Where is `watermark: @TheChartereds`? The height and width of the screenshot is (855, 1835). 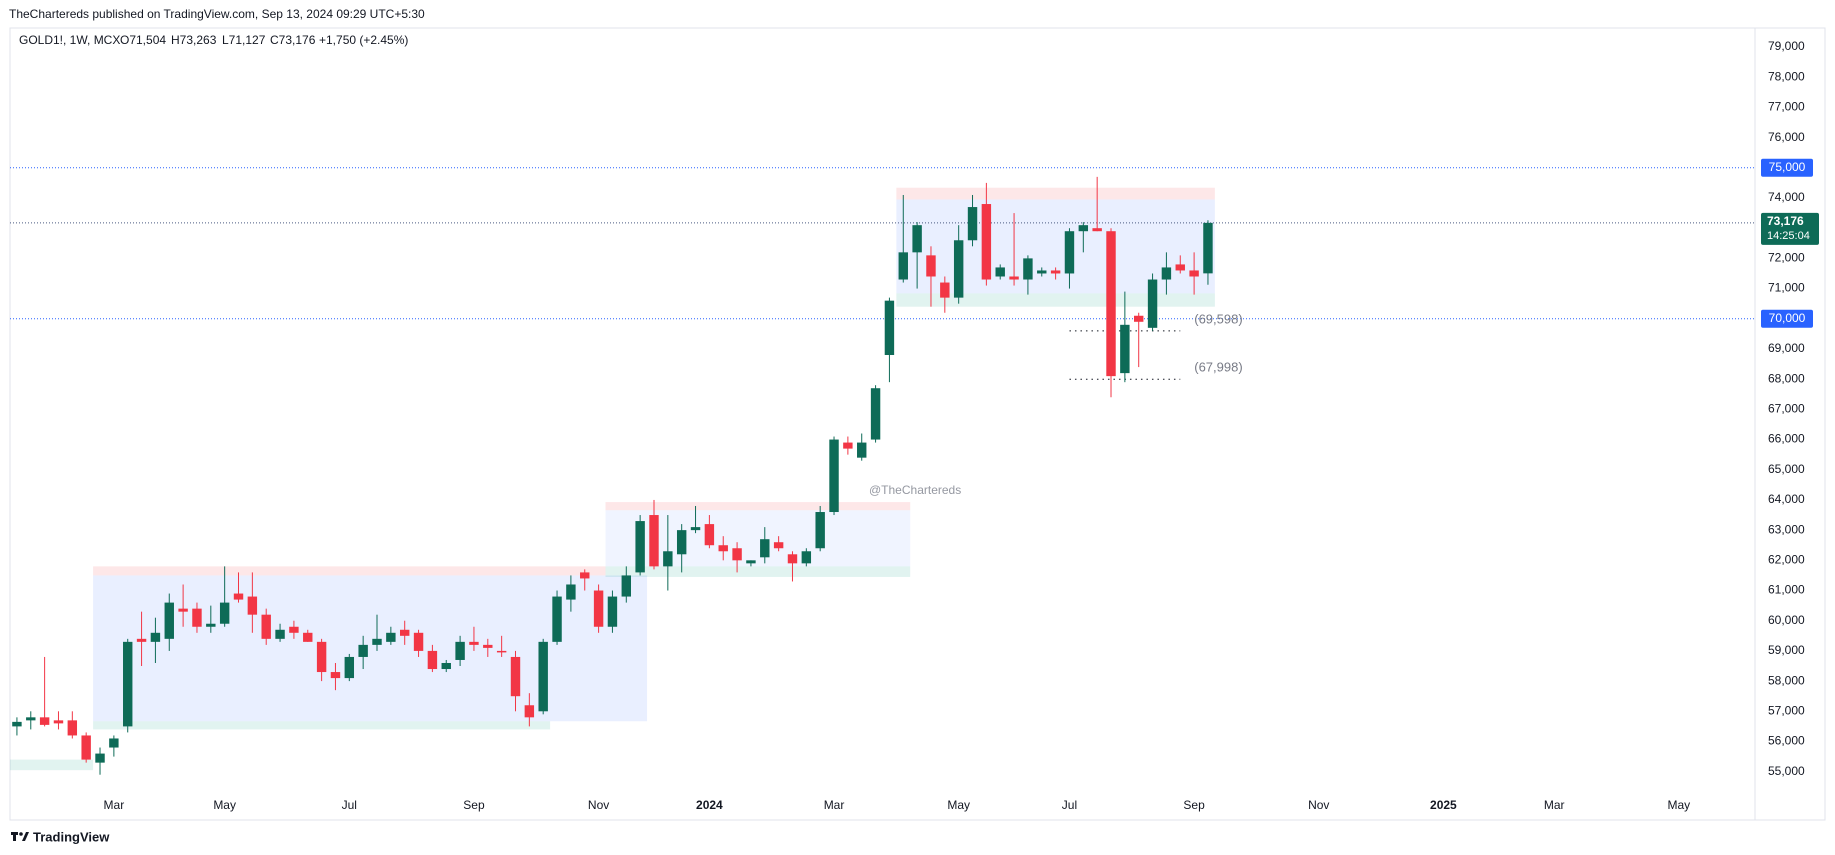 watermark: @TheChartereds is located at coordinates (915, 490).